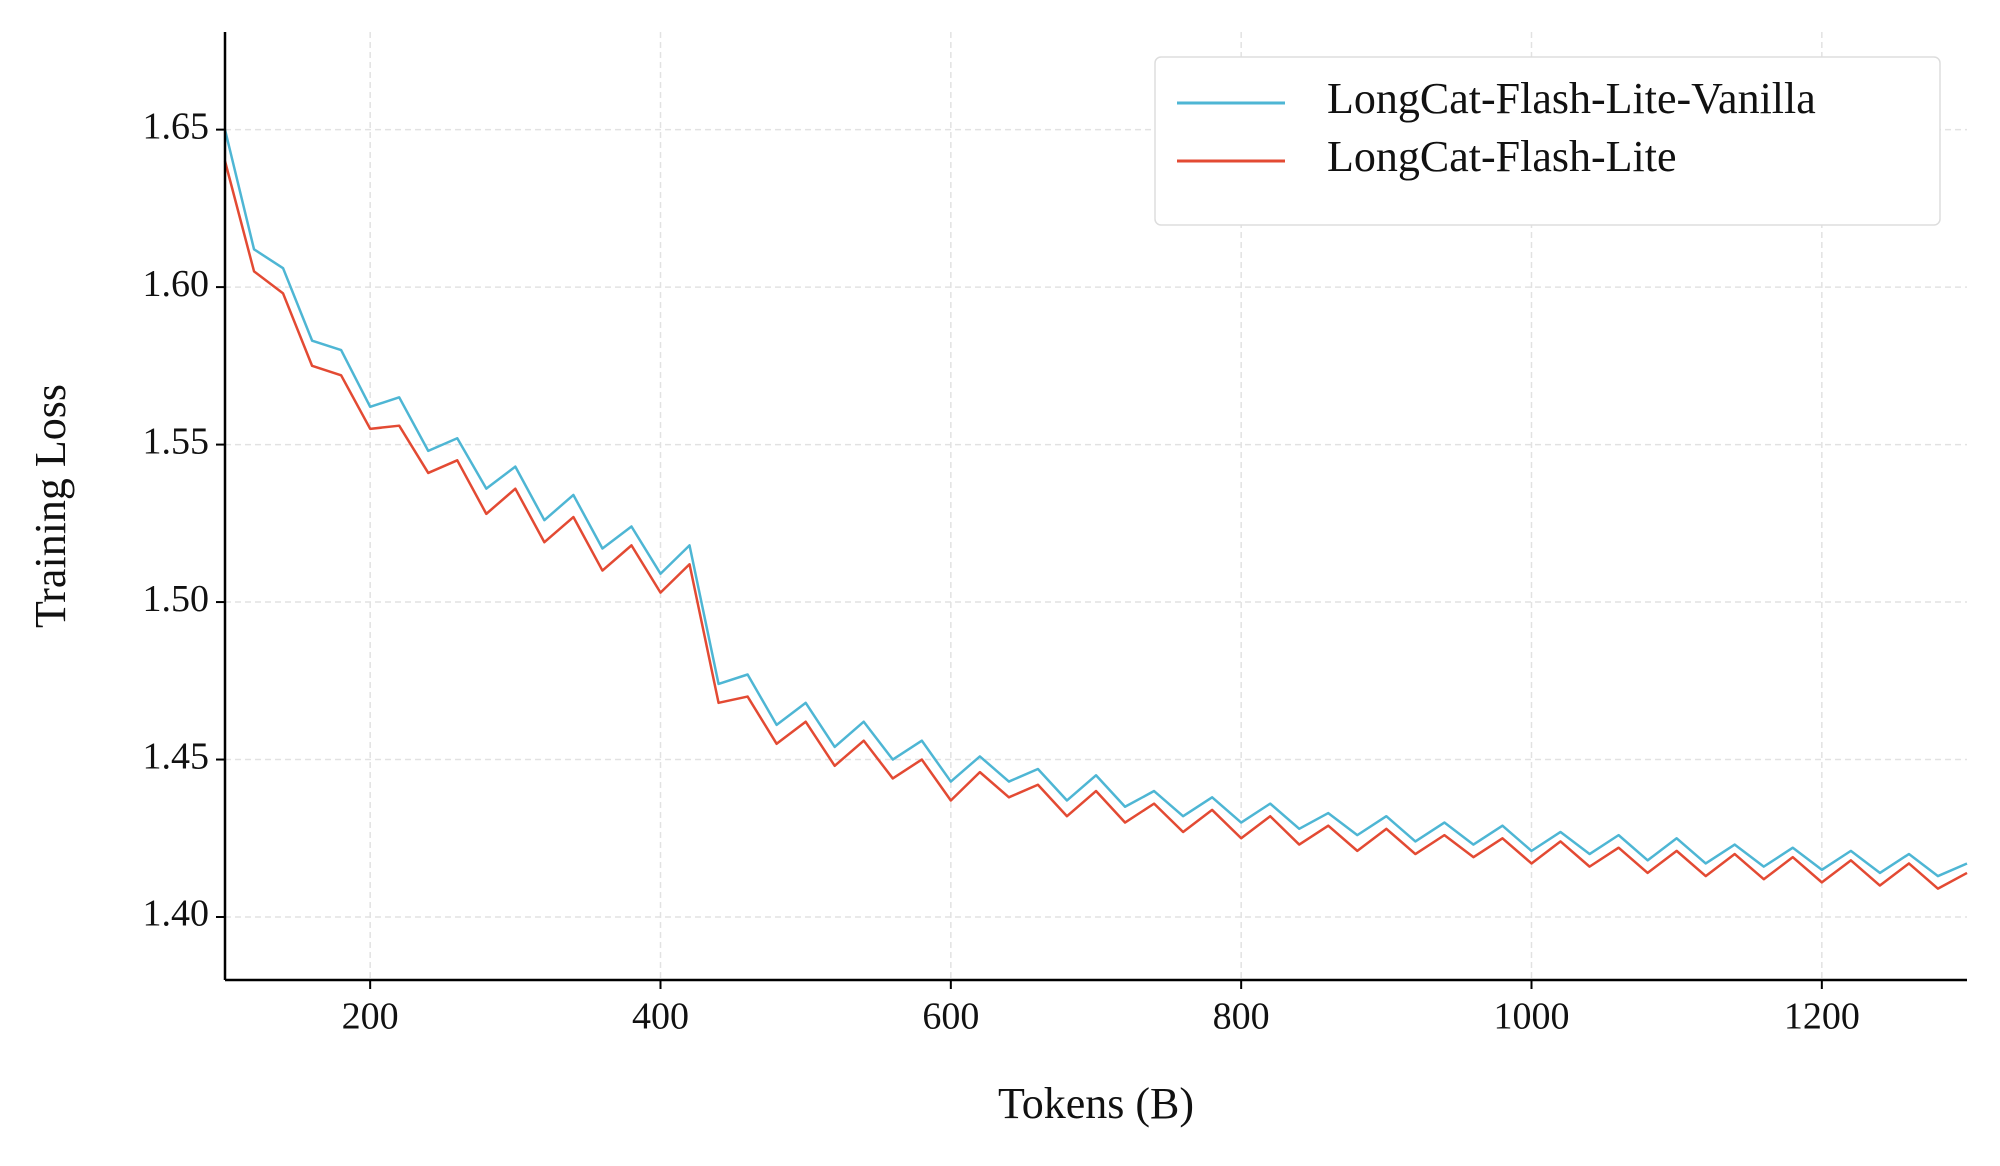 This screenshot has height=1166, width=2000. I want to click on y-axis-label: Training Loss, so click(50, 506).